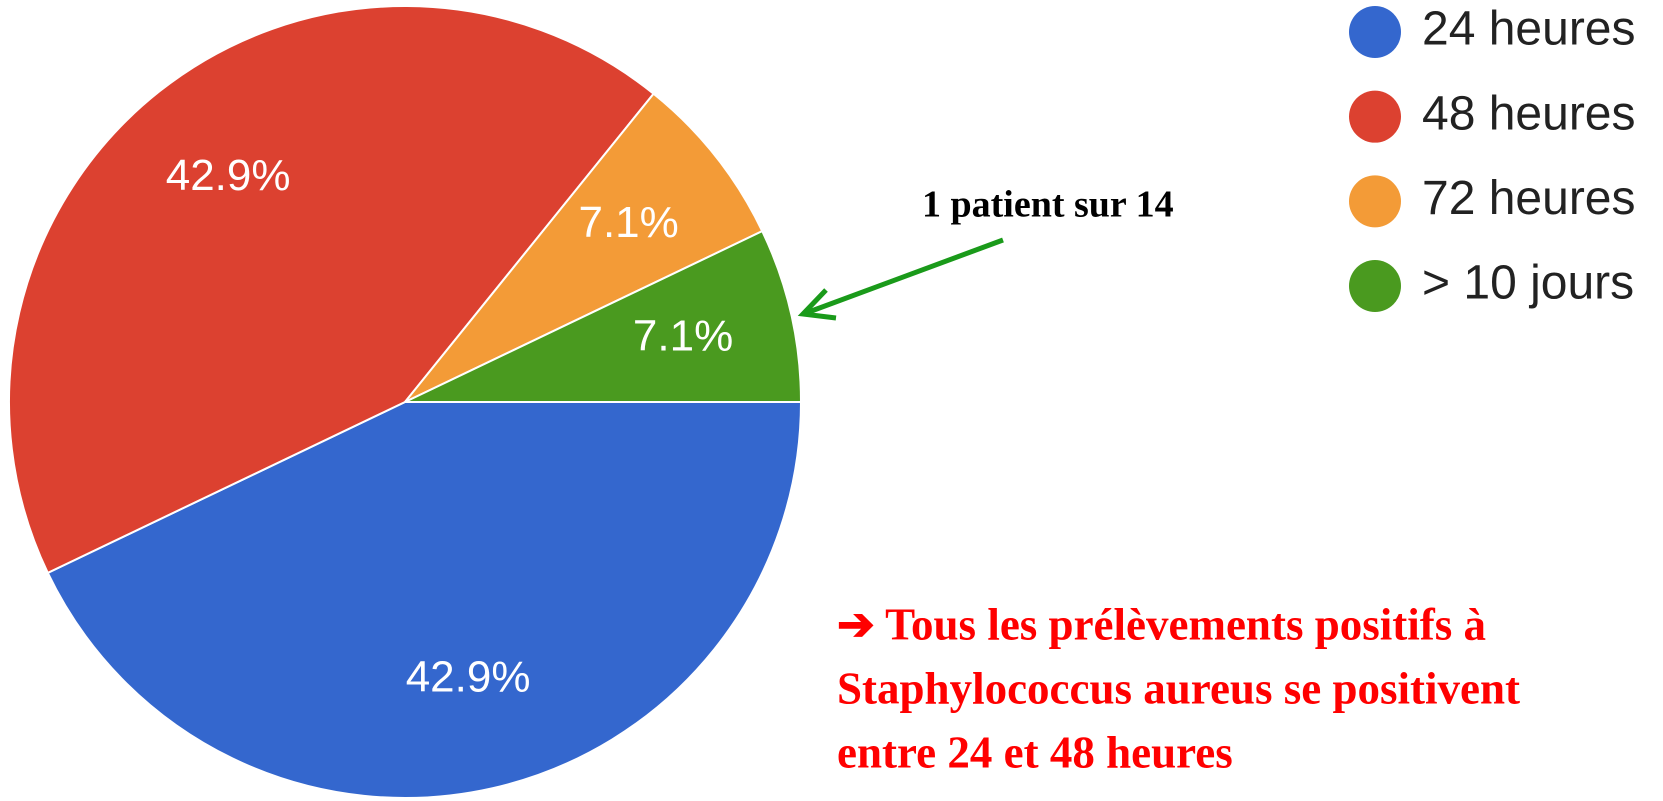 This screenshot has height=801, width=1663. Describe the element at coordinates (1178, 688) in the screenshot. I see `conclusion-line: Staphylococcus aureus se positivent` at that location.